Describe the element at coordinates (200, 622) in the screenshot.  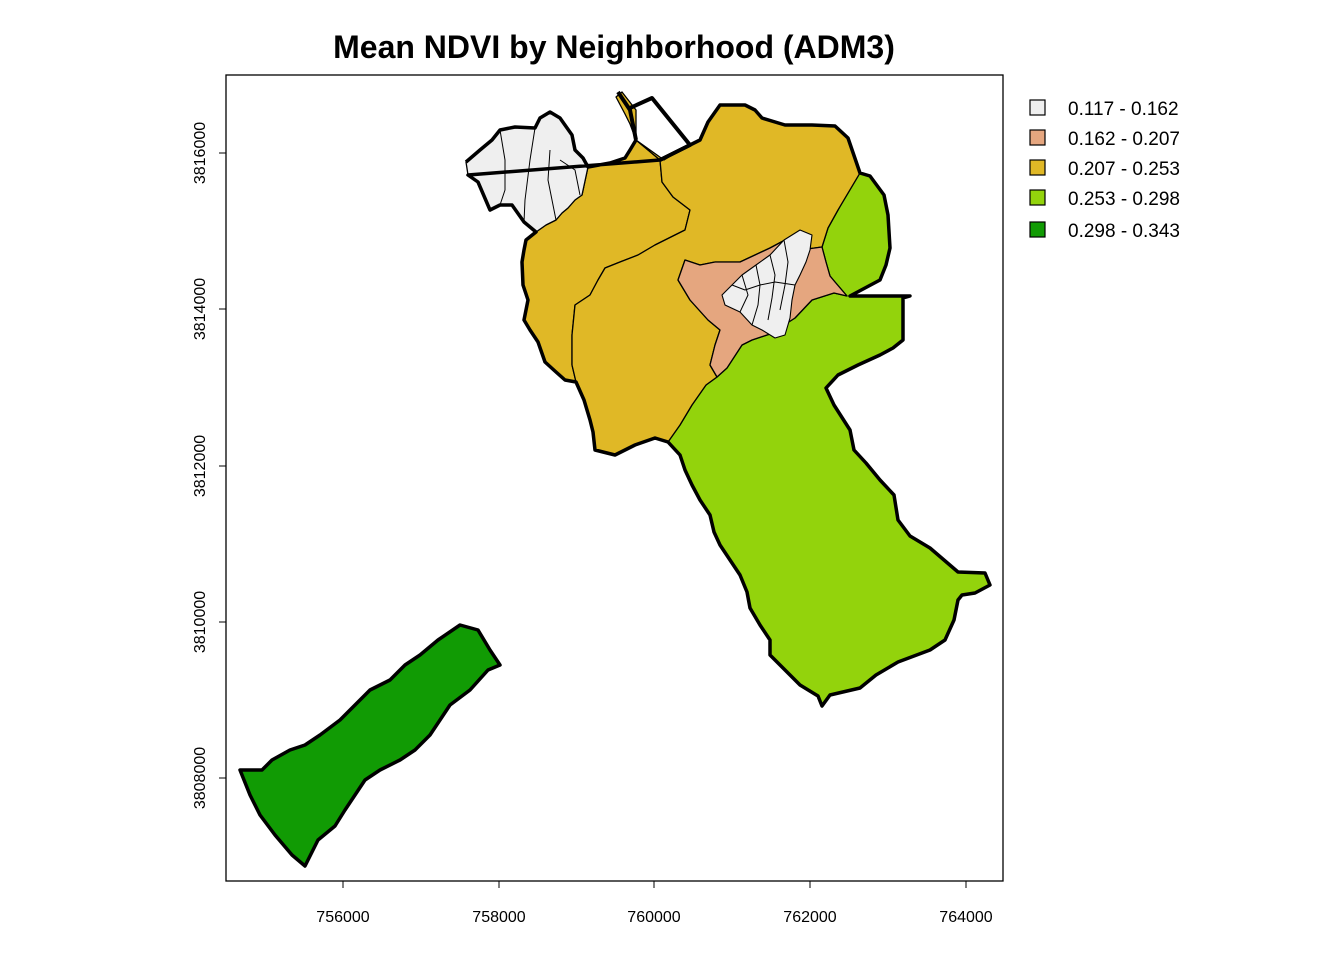
I see `y-tick-label: 3810000` at that location.